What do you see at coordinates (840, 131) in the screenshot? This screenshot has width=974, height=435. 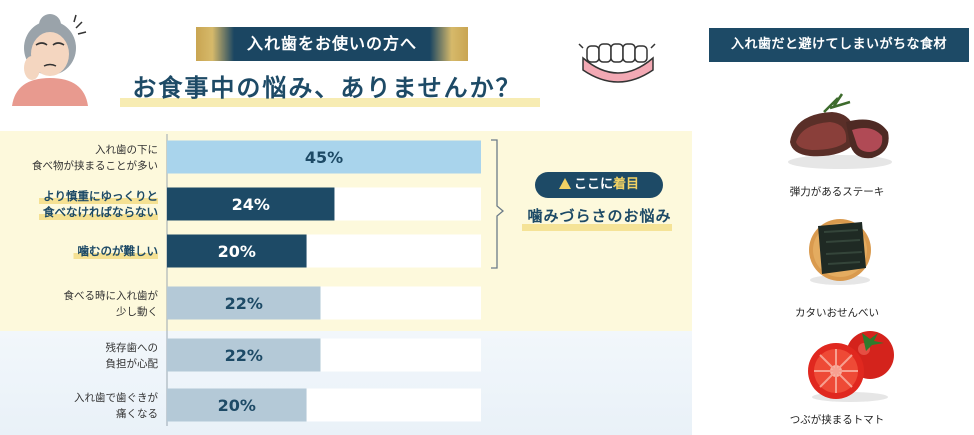 I see `steak-icon` at bounding box center [840, 131].